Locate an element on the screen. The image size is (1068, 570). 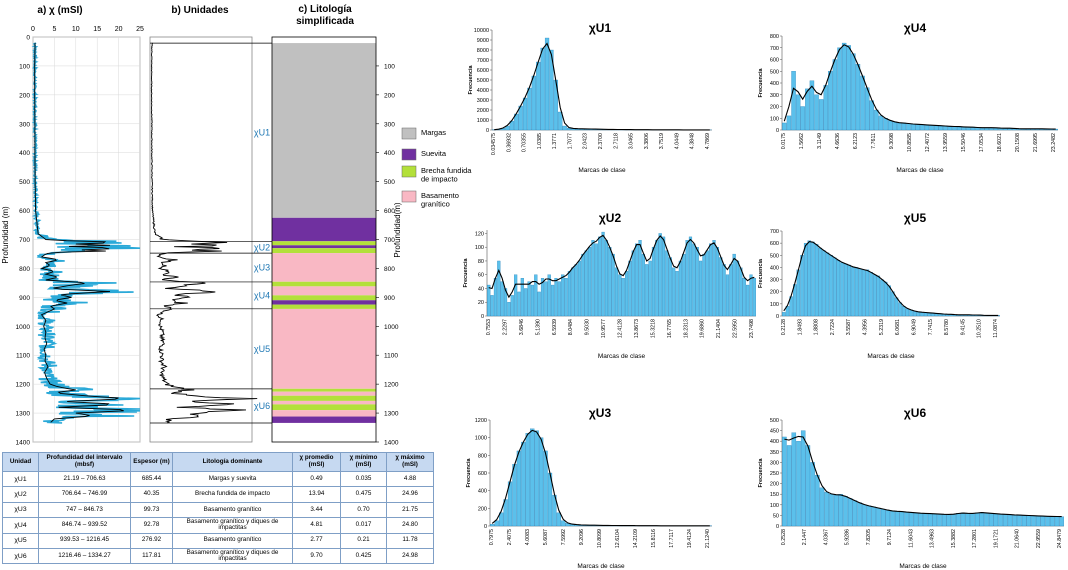
table-cell: 21.19 – 706.63 is located at coordinates (84, 479).